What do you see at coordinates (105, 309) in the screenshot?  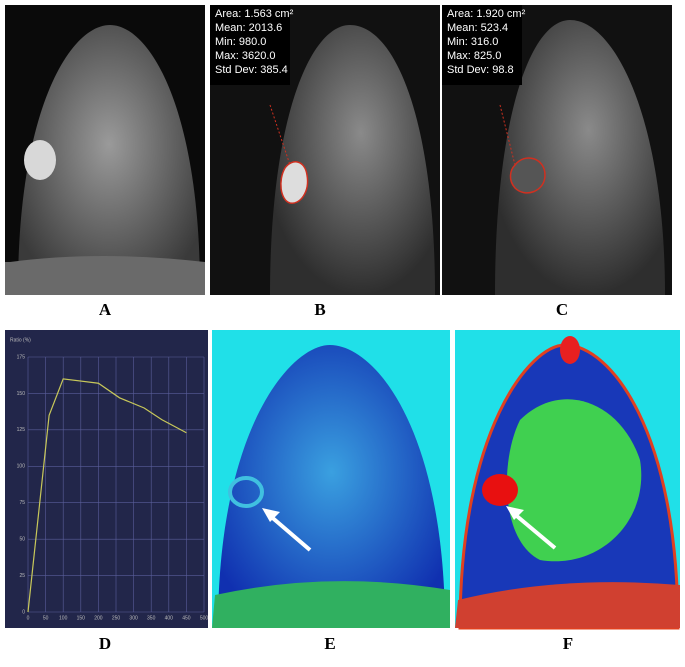 I see `panel-label: A` at bounding box center [105, 309].